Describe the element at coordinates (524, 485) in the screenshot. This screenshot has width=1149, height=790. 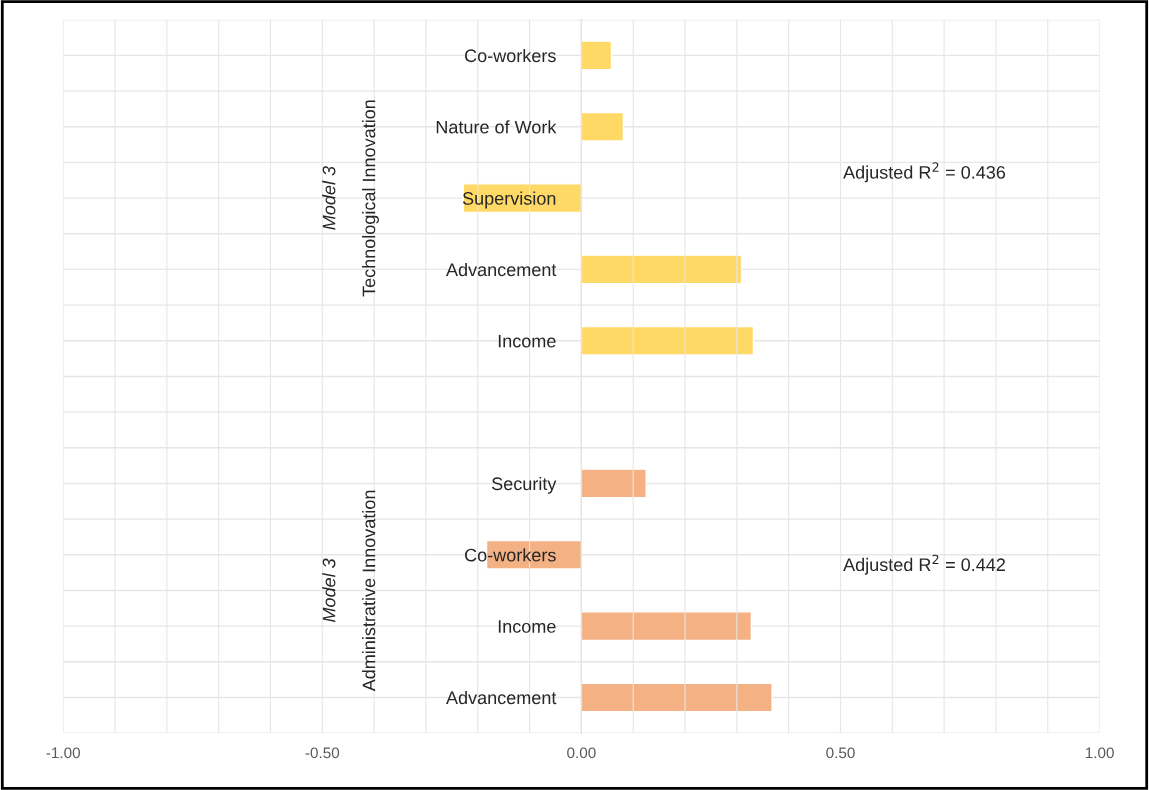
I see `y-tick-label: Security` at that location.